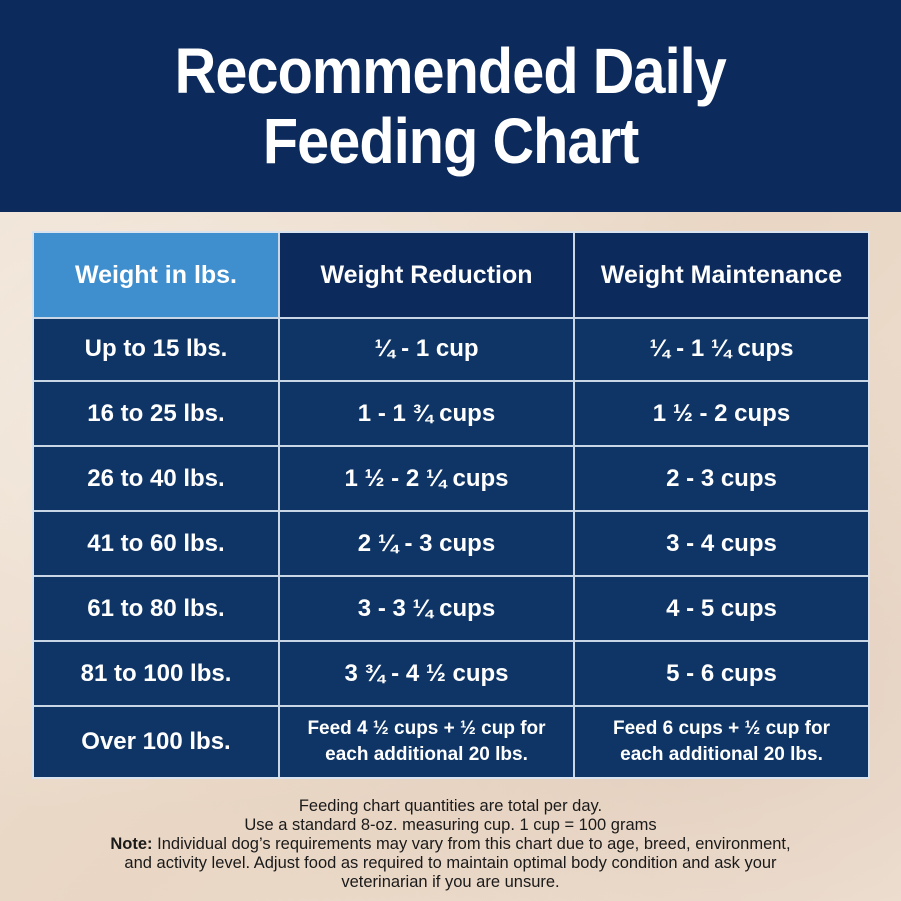  What do you see at coordinates (157, 275) in the screenshot?
I see `column-header-weight: Weight in lbs.` at bounding box center [157, 275].